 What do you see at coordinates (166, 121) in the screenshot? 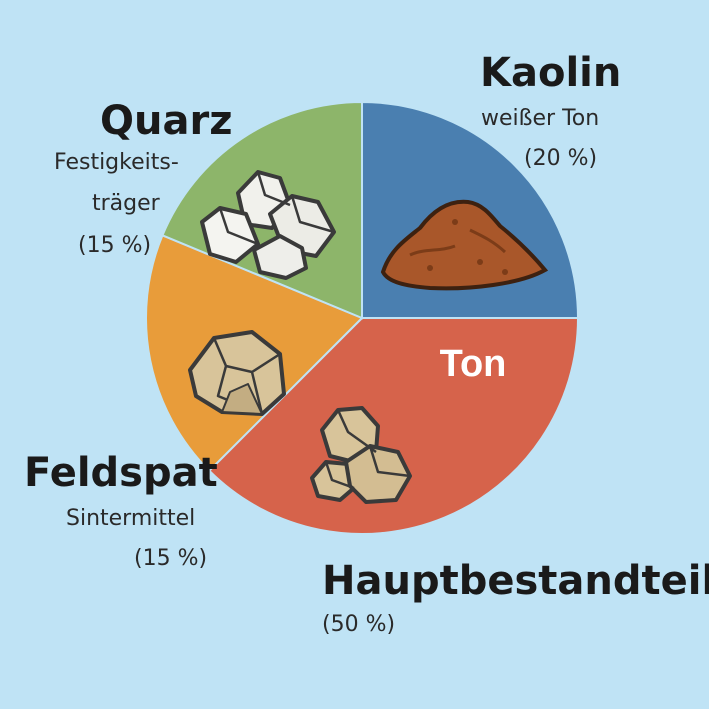
I see `quarz-title: Quarz` at bounding box center [166, 121].